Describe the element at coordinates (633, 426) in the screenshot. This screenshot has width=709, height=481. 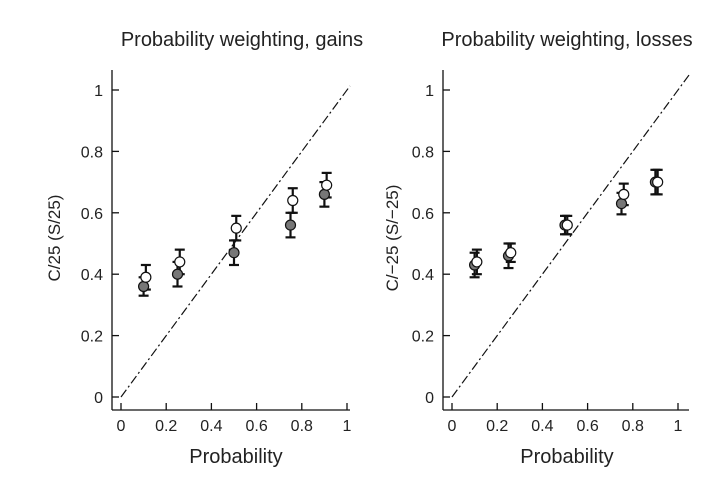
I see `losses-x-tick-label: 0.8` at that location.